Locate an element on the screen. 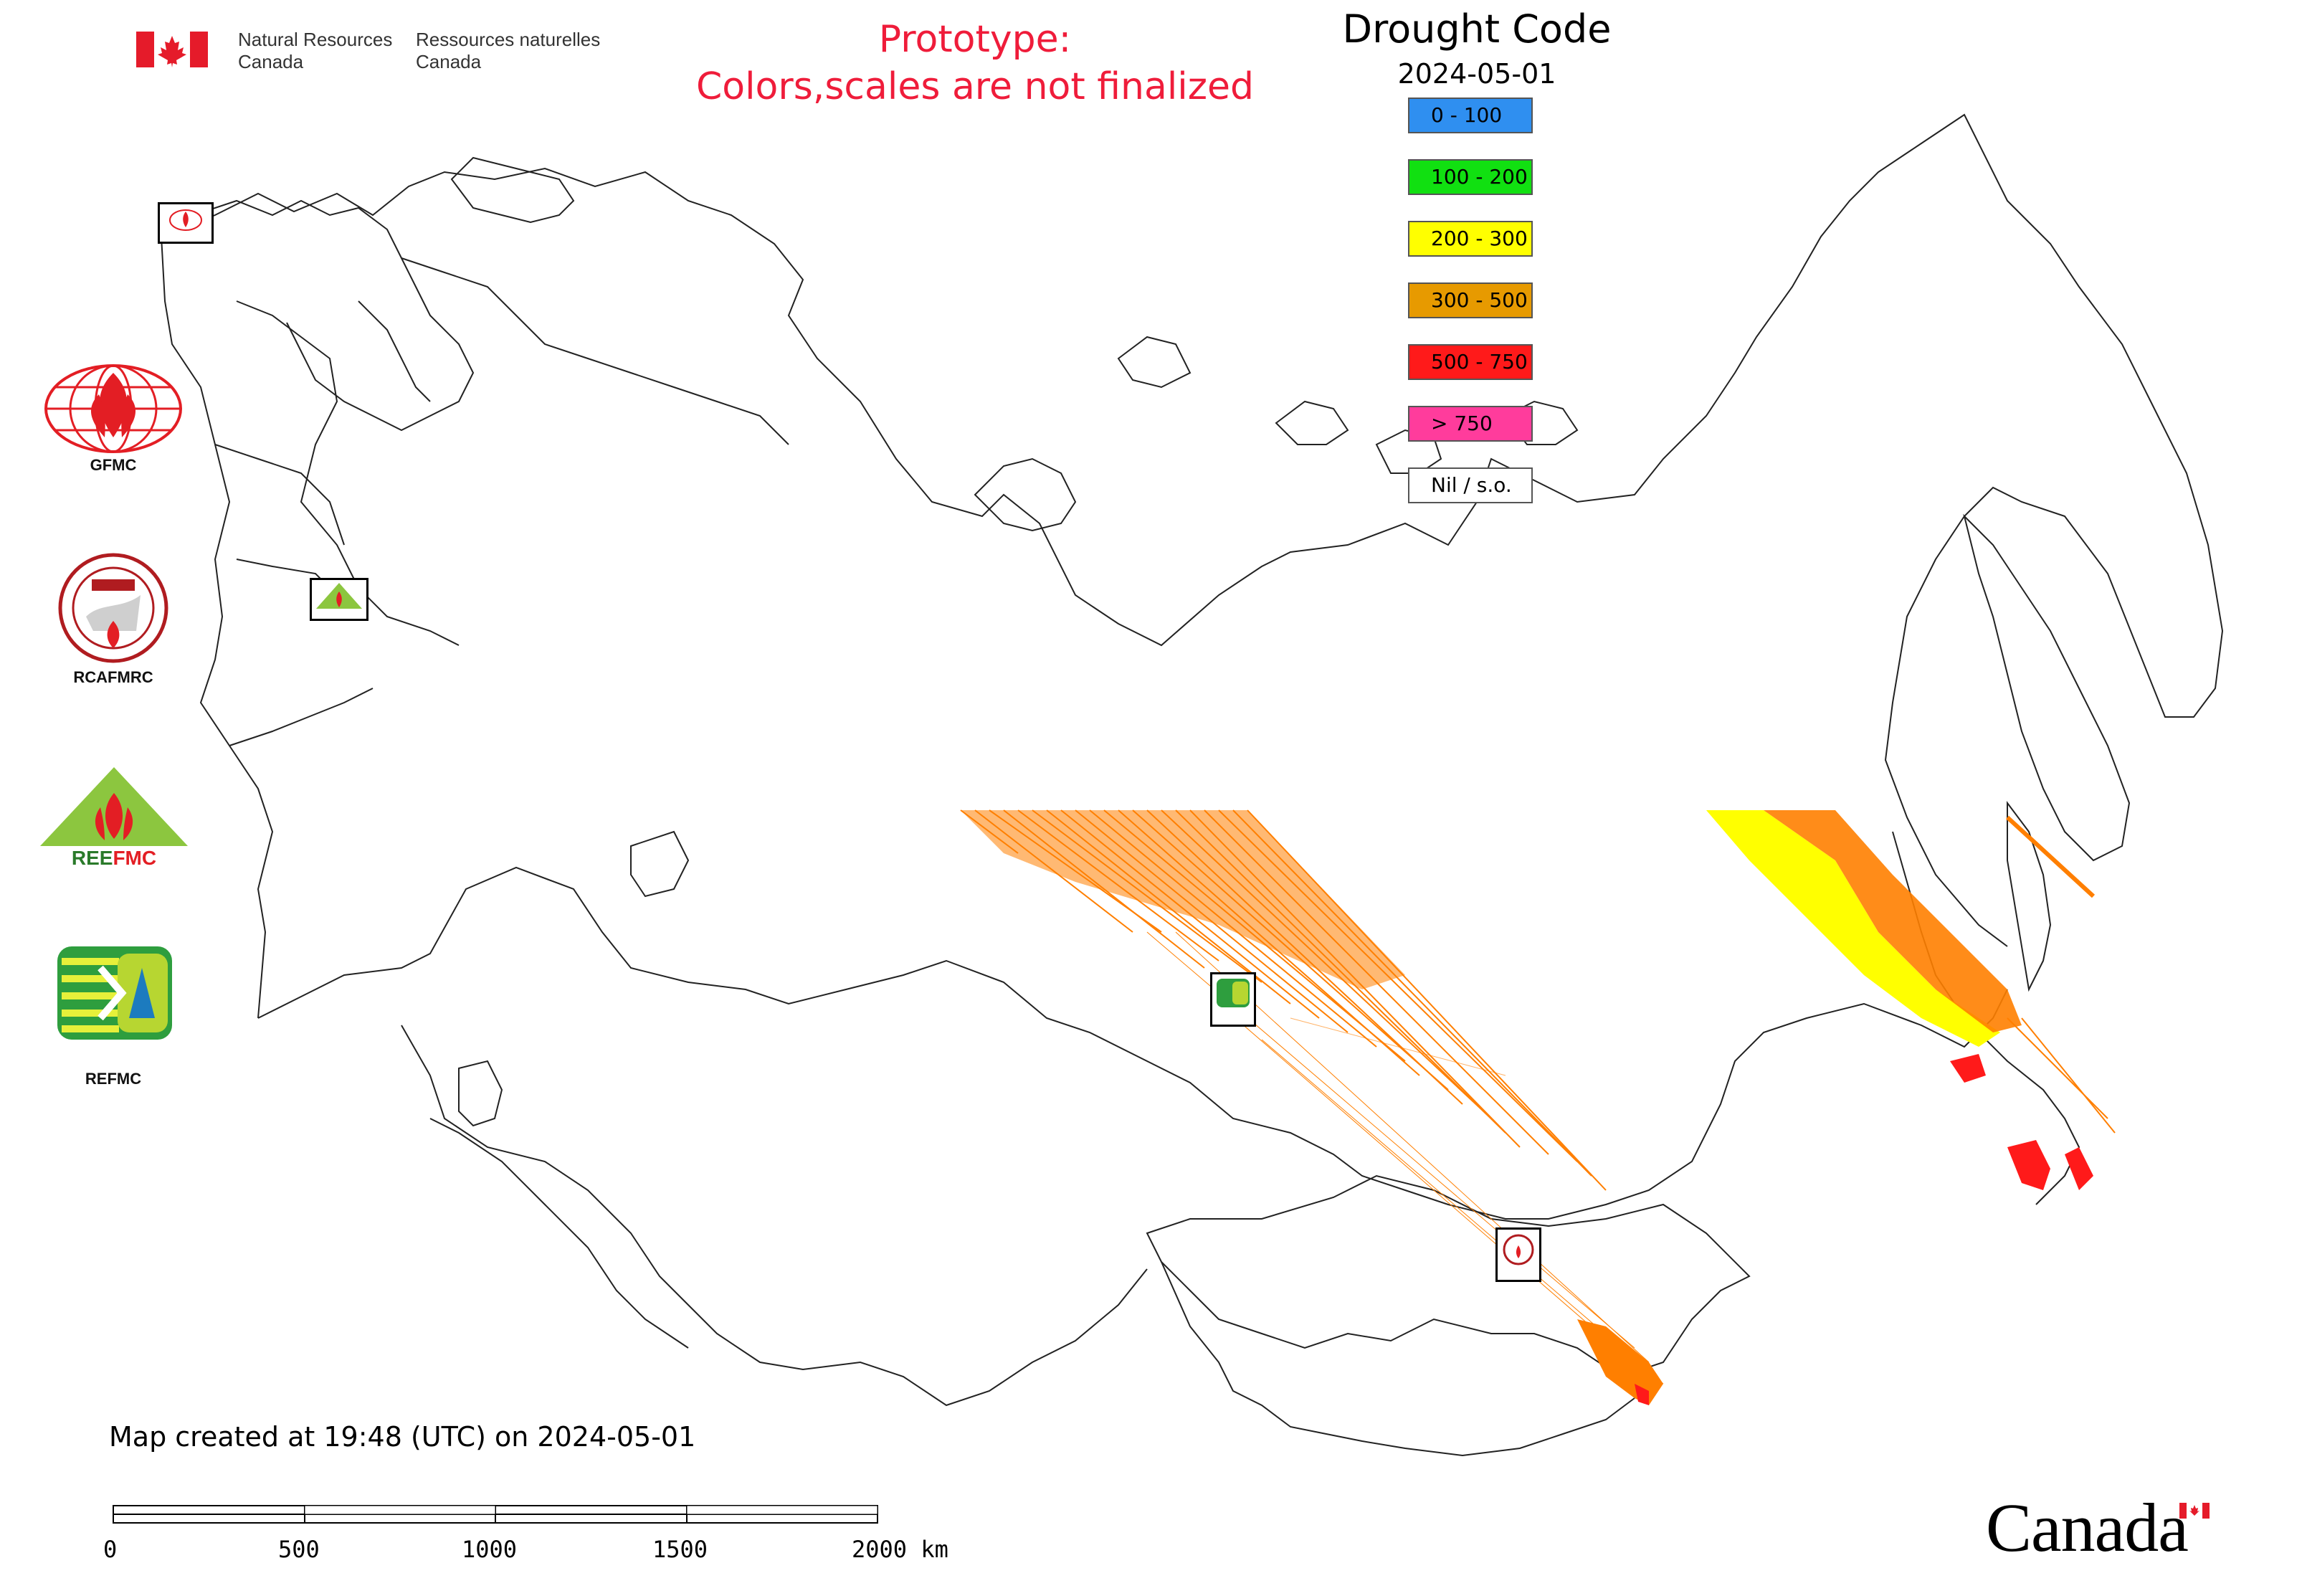 The image size is (2302, 1596). gfmc-logo-label: GFMC is located at coordinates (113, 465).